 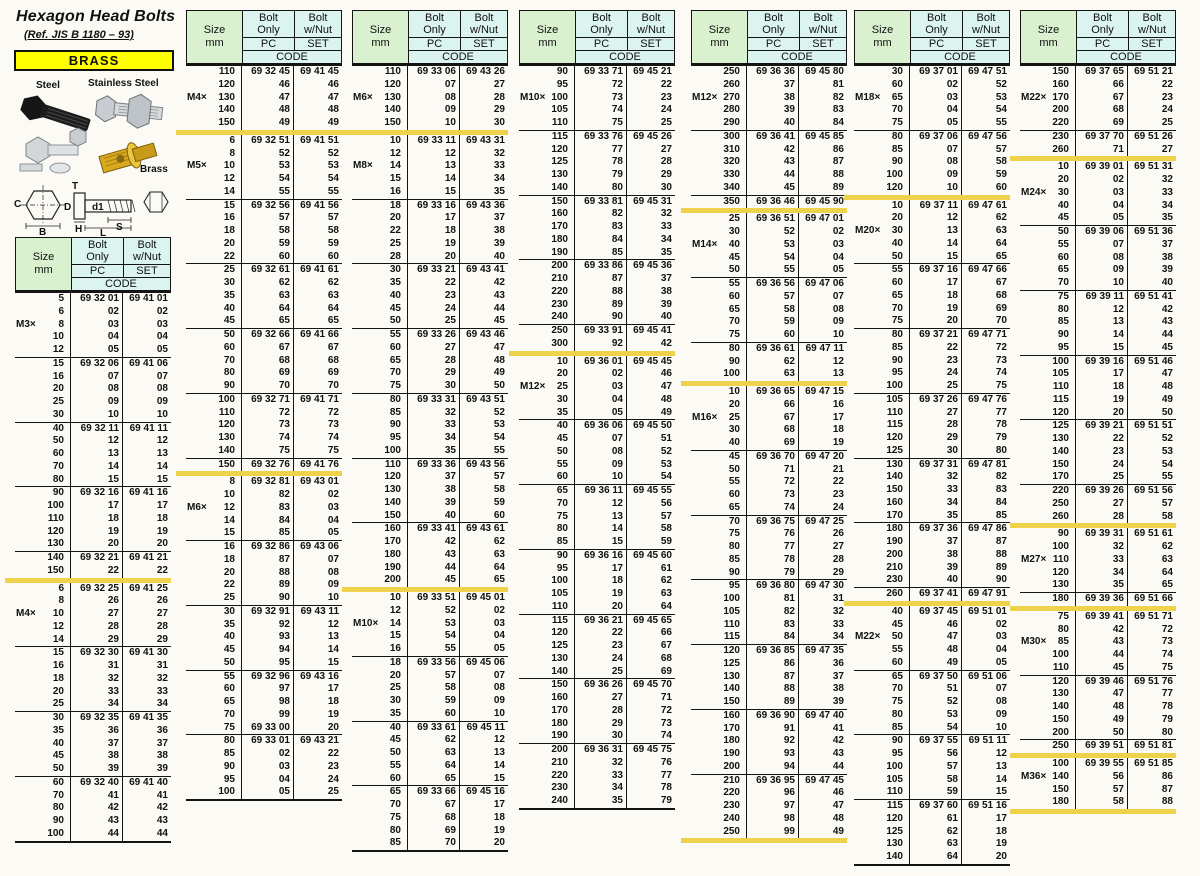 I want to click on code-header: CODE, so click(x=797, y=56).